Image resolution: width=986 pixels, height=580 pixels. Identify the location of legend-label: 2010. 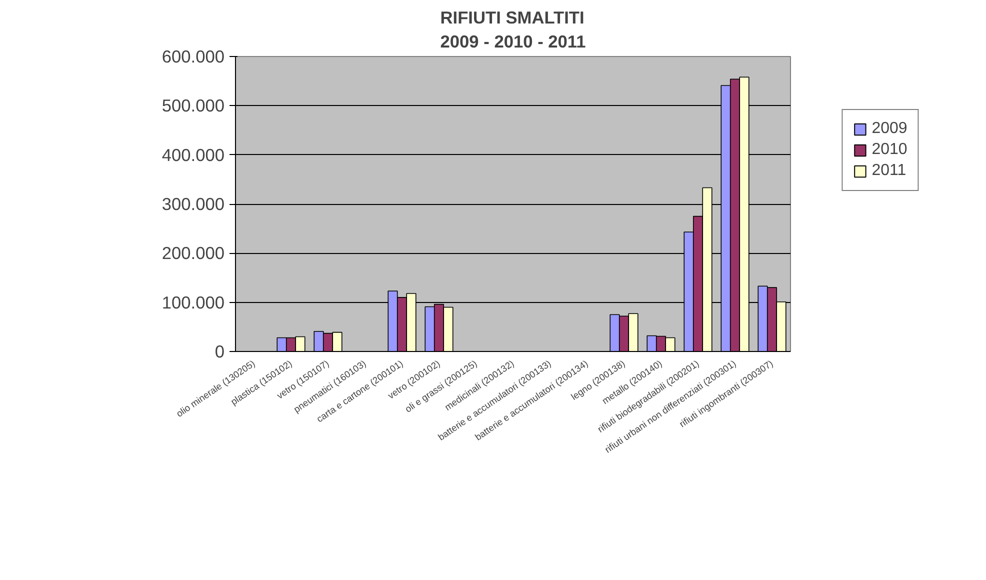
(890, 150).